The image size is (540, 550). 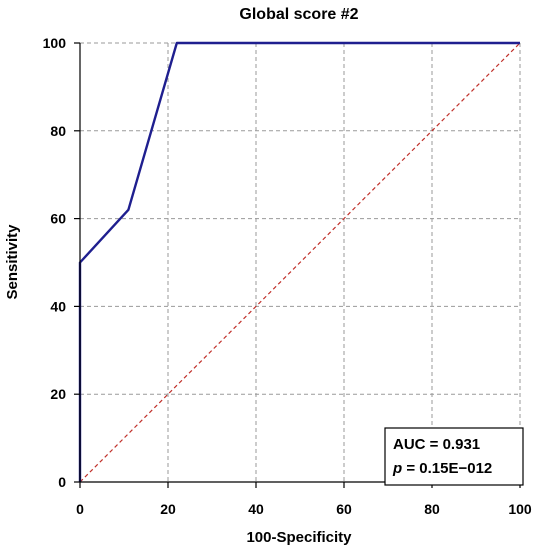 I want to click on y-tick-label: 20, so click(x=58, y=394).